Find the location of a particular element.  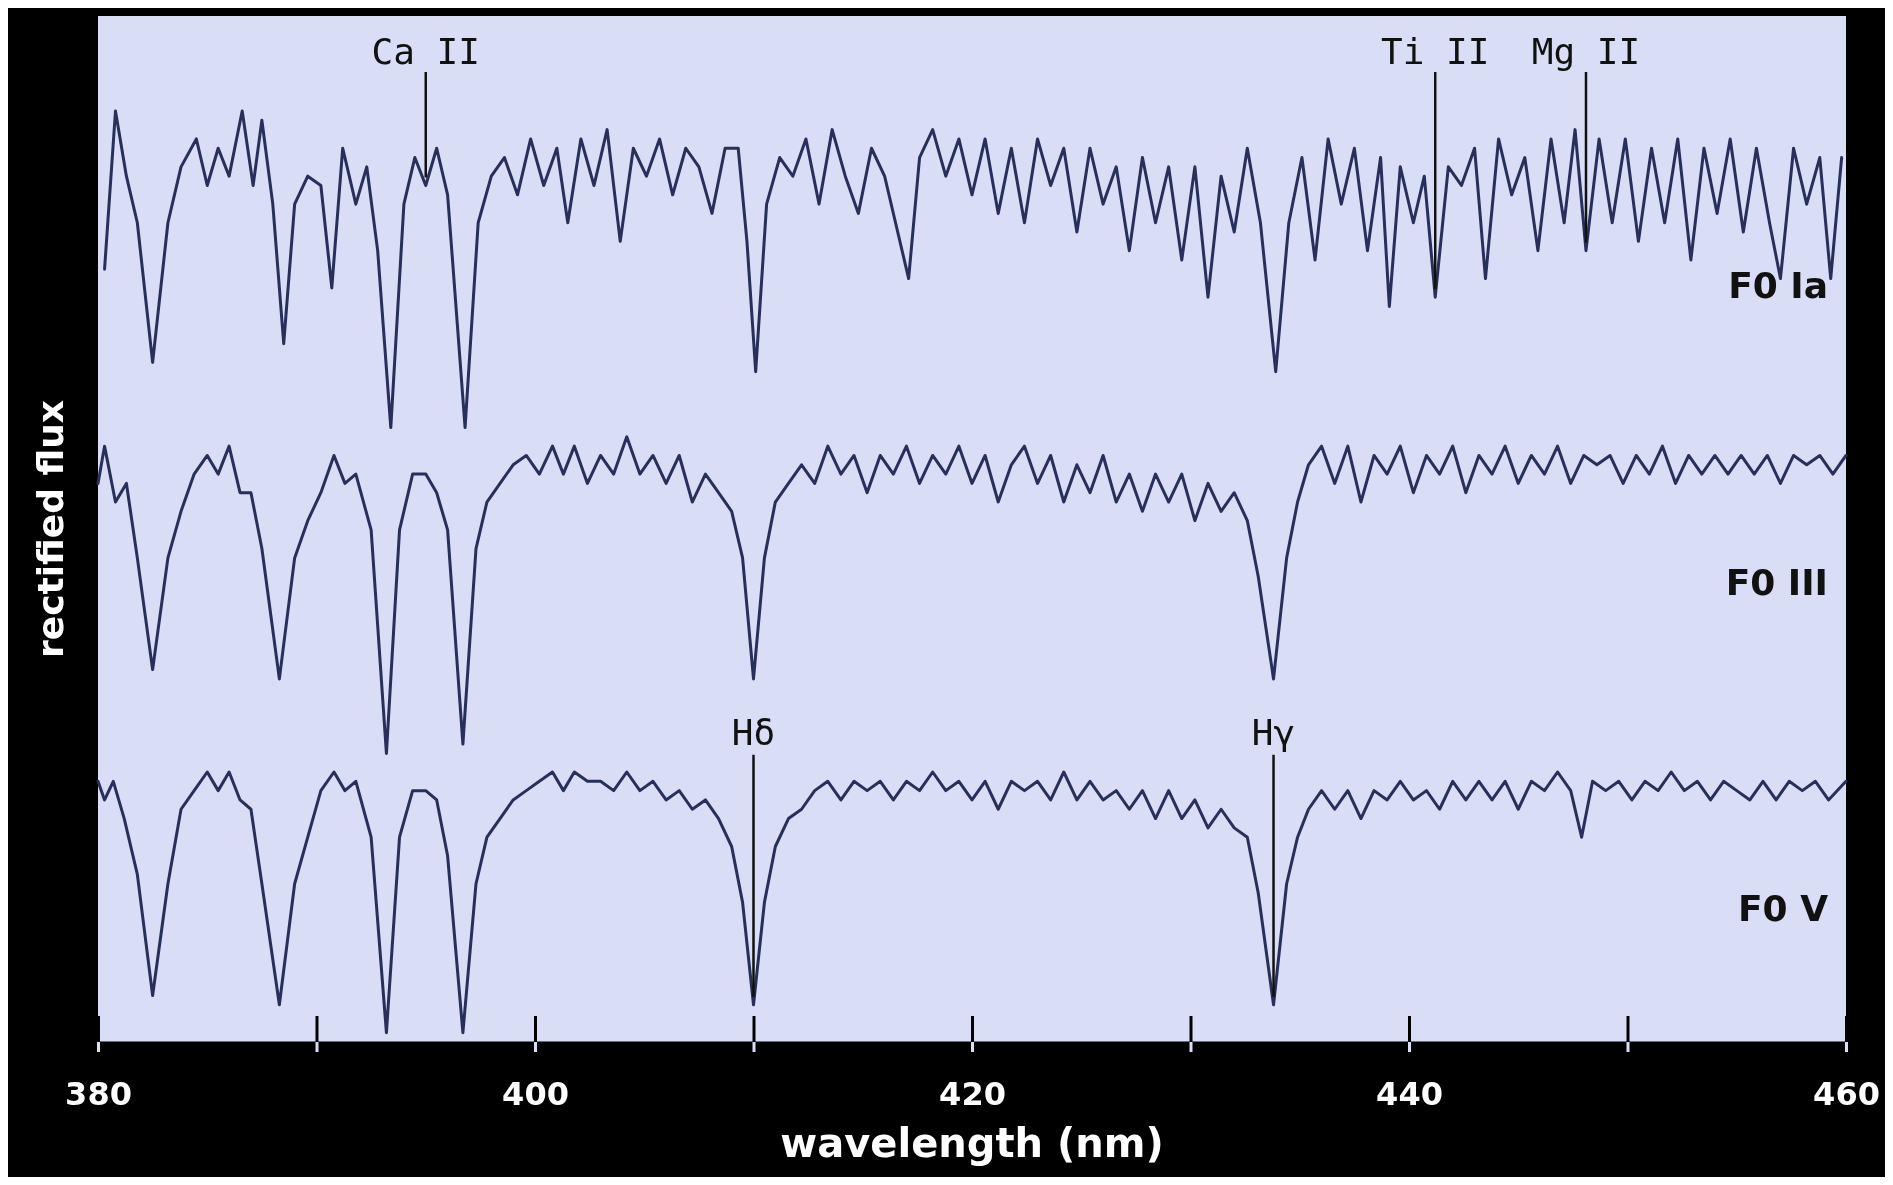

text: F0 III is located at coordinates (1776, 583).